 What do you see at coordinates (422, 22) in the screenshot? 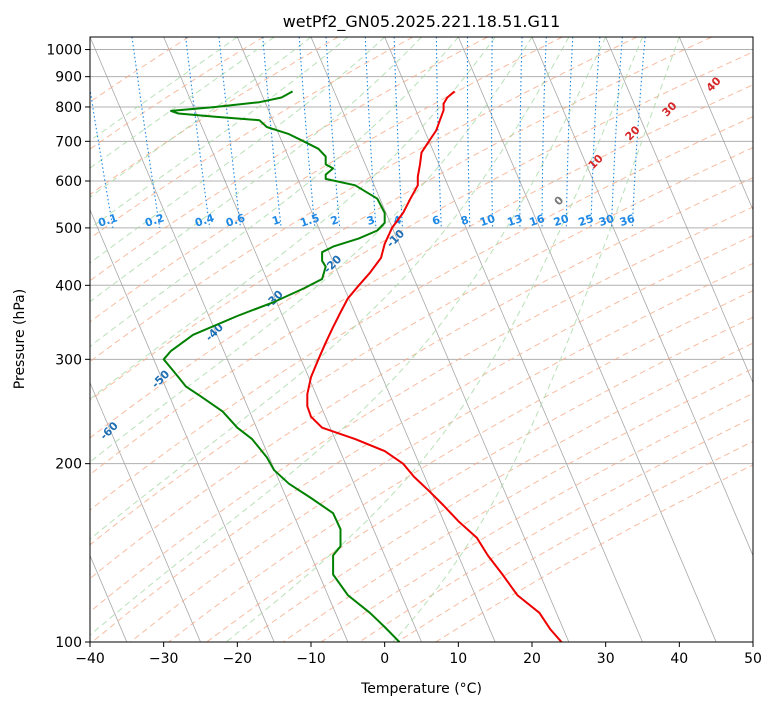
I see `chart-title: wetPf2_GN05.2025.221.18.51.G11` at bounding box center [422, 22].